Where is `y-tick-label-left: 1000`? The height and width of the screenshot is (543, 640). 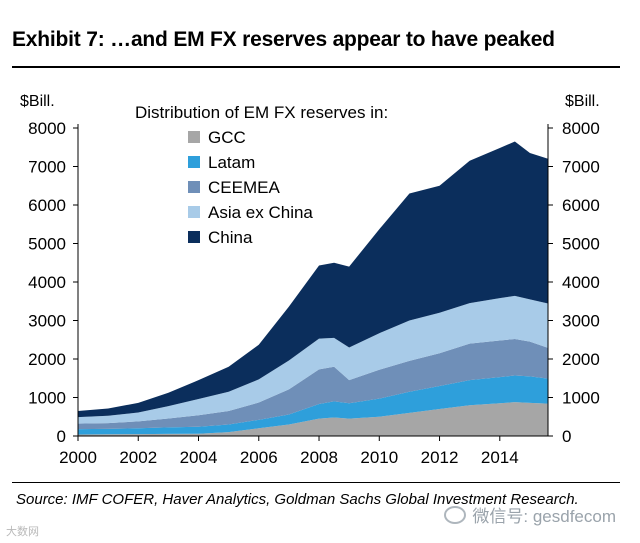 y-tick-label-left: 1000 is located at coordinates (47, 398).